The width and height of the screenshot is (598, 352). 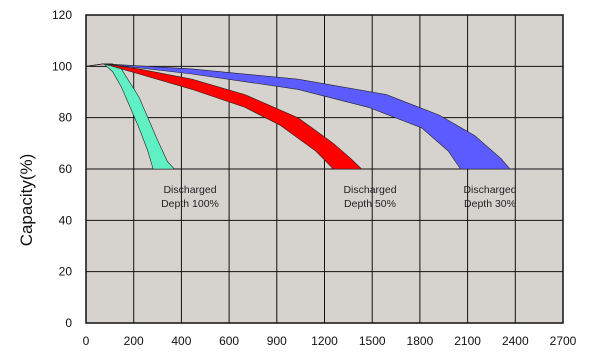 I want to click on x-tick-label: 2700, so click(x=563, y=341).